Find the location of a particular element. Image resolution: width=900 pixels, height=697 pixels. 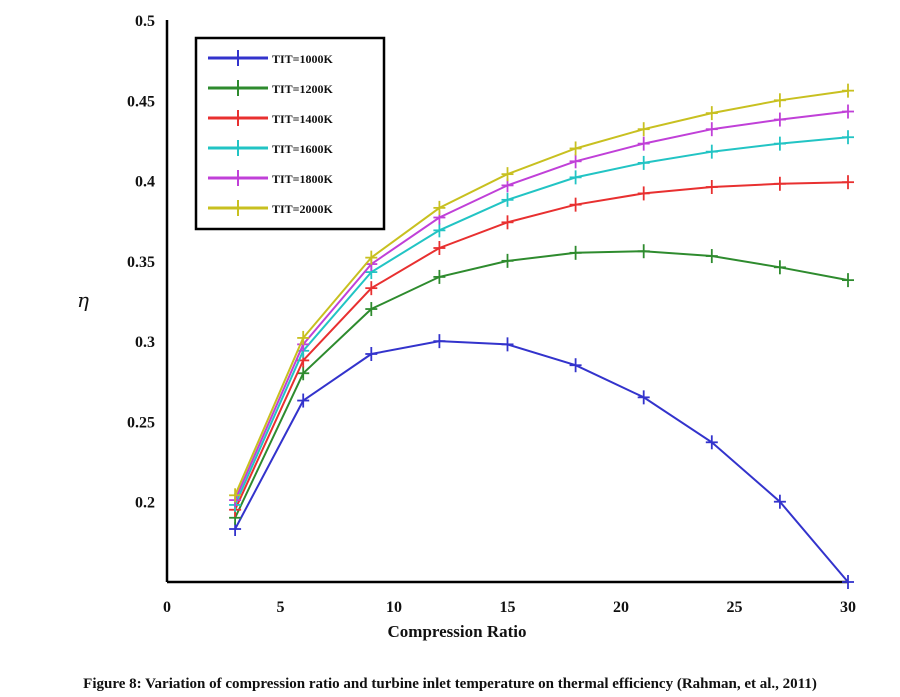

legend-label: TIT=1800K is located at coordinates (303, 179).